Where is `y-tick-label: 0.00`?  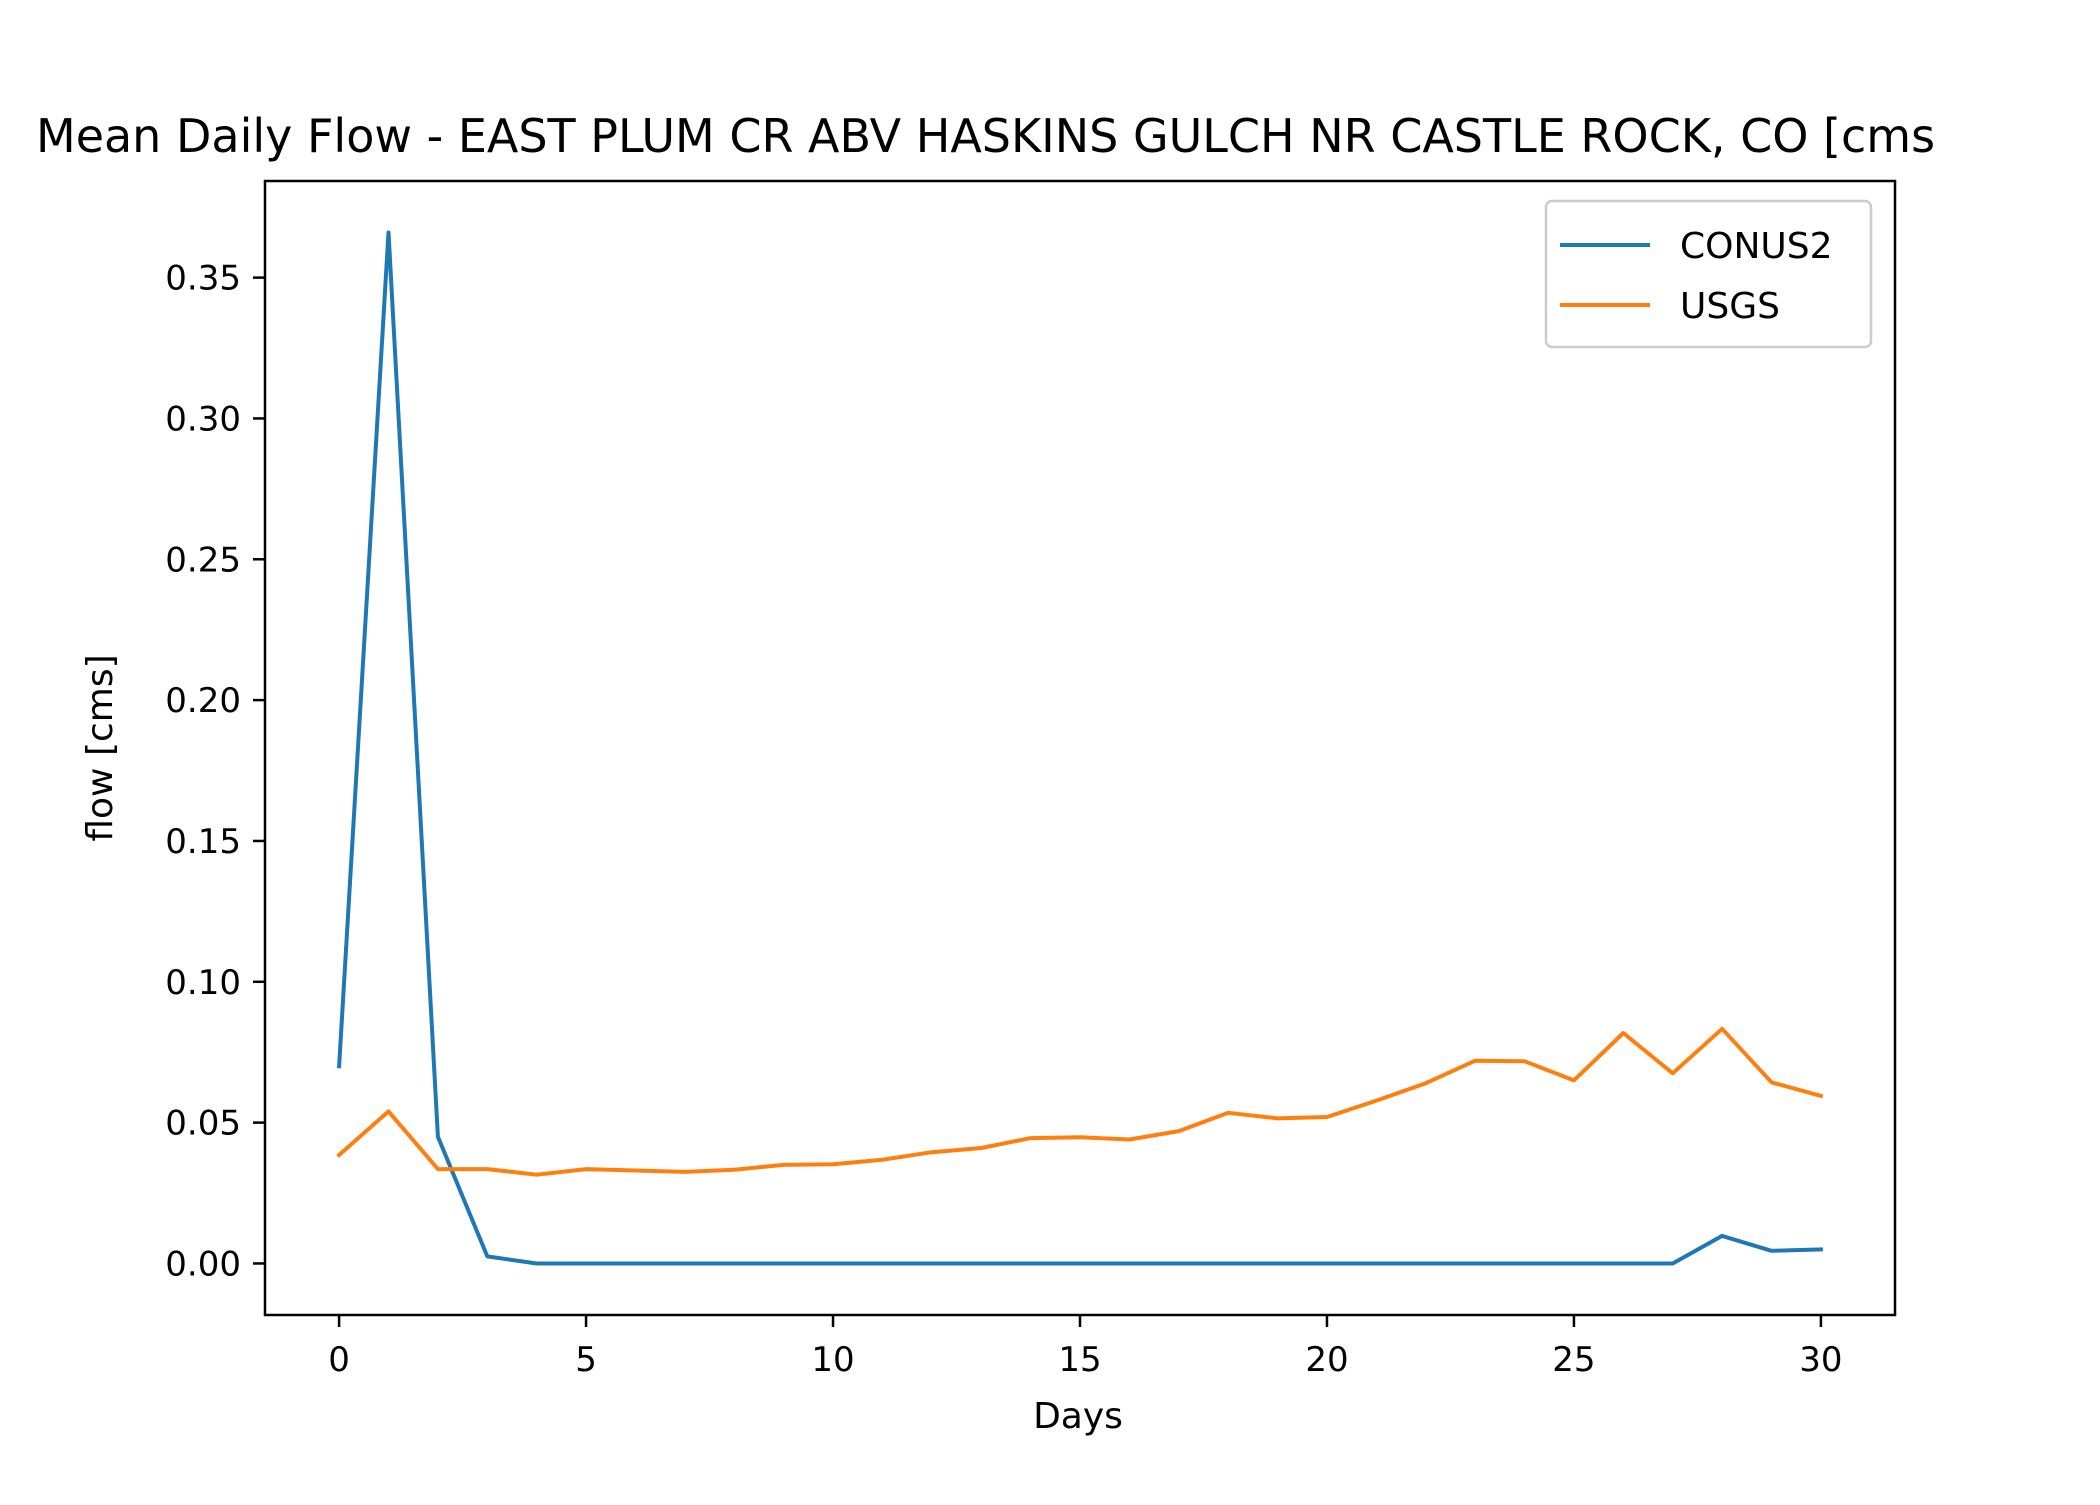 y-tick-label: 0.00 is located at coordinates (203, 1264).